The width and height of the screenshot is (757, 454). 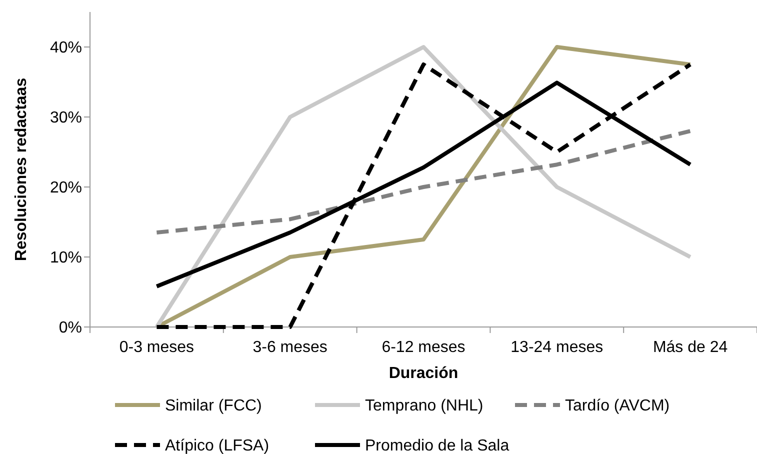 What do you see at coordinates (424, 347) in the screenshot?
I see `x-tick-label: 6-12 meses` at bounding box center [424, 347].